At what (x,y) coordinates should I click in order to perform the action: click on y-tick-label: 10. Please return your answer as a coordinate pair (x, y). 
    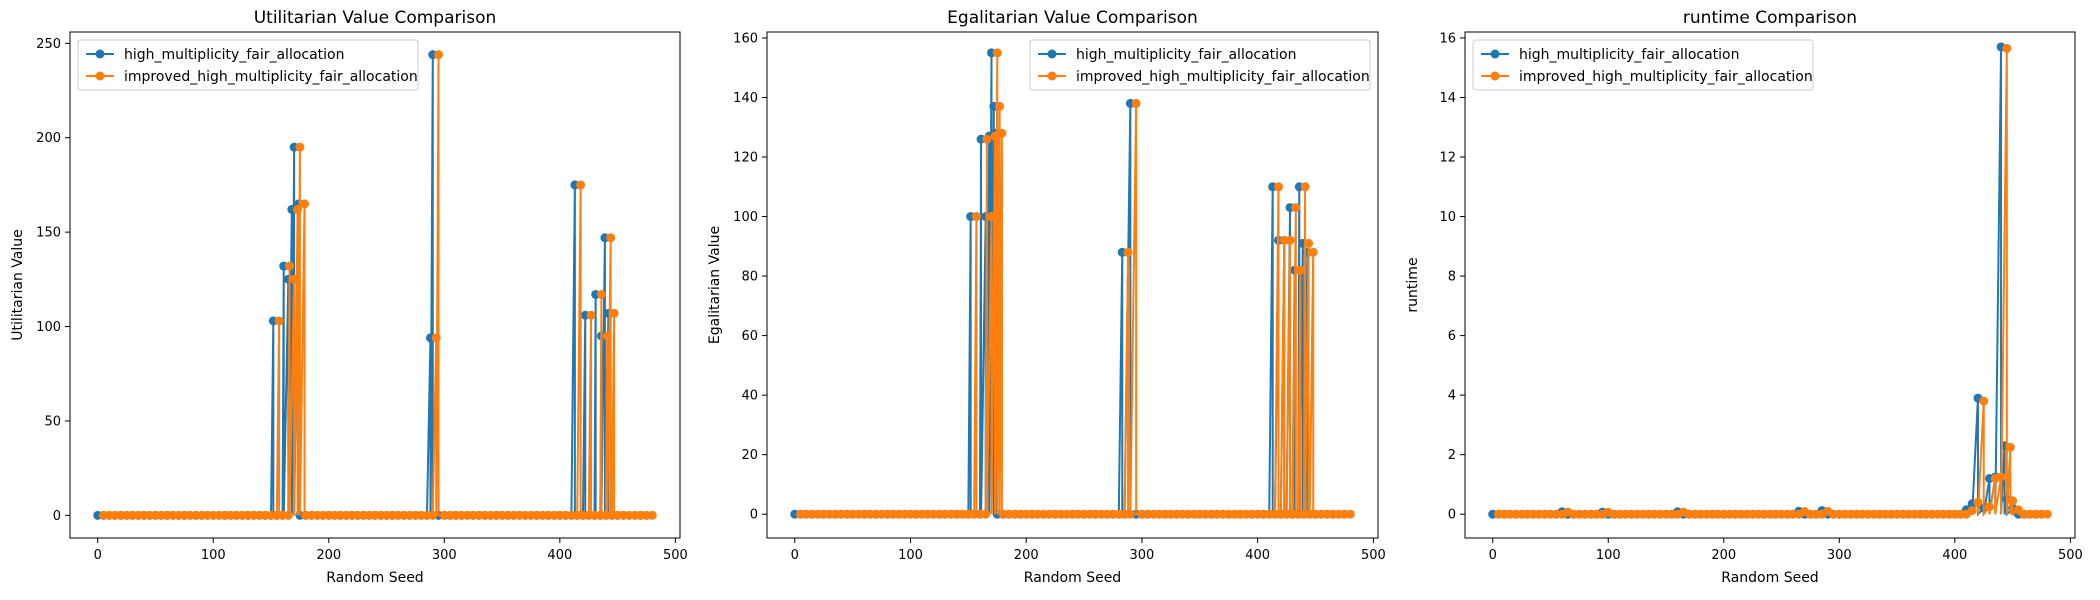
    Looking at the image, I should click on (1447, 217).